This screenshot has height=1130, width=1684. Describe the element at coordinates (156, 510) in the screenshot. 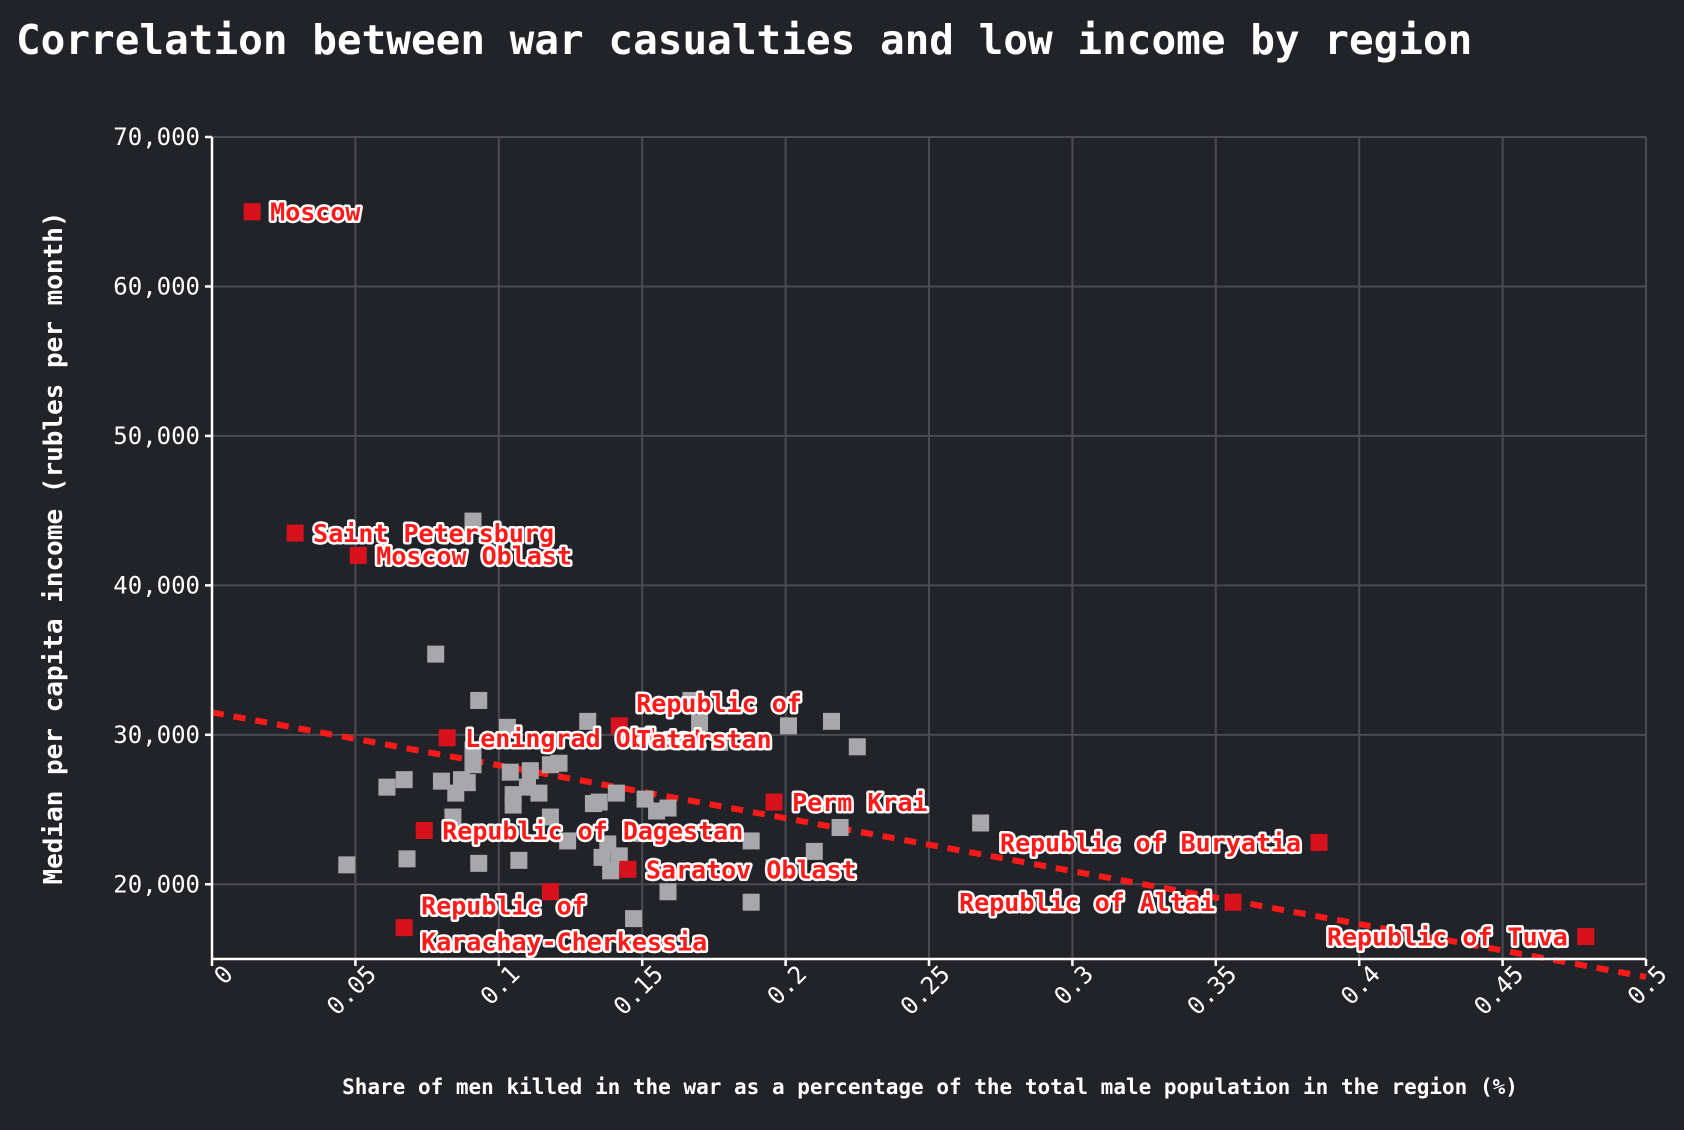

I see `y-tick-labels: 20,000 30,000 40,000 50,000 60,000 70,000` at that location.